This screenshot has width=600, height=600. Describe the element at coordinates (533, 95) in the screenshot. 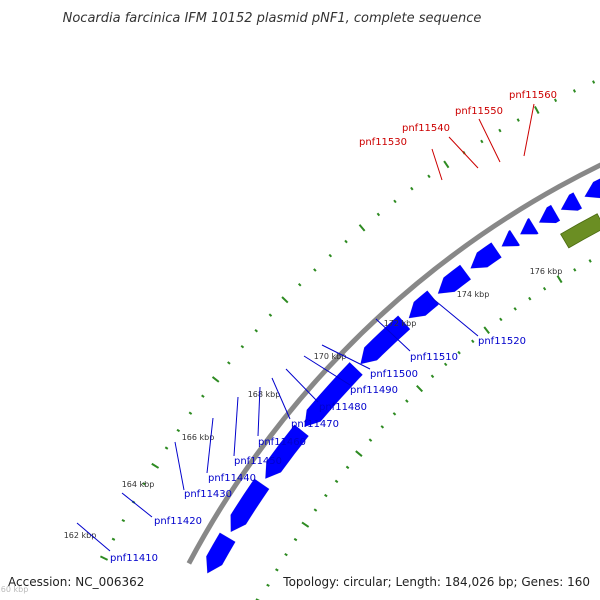

I see `forward-gene-label: pnf11560` at that location.